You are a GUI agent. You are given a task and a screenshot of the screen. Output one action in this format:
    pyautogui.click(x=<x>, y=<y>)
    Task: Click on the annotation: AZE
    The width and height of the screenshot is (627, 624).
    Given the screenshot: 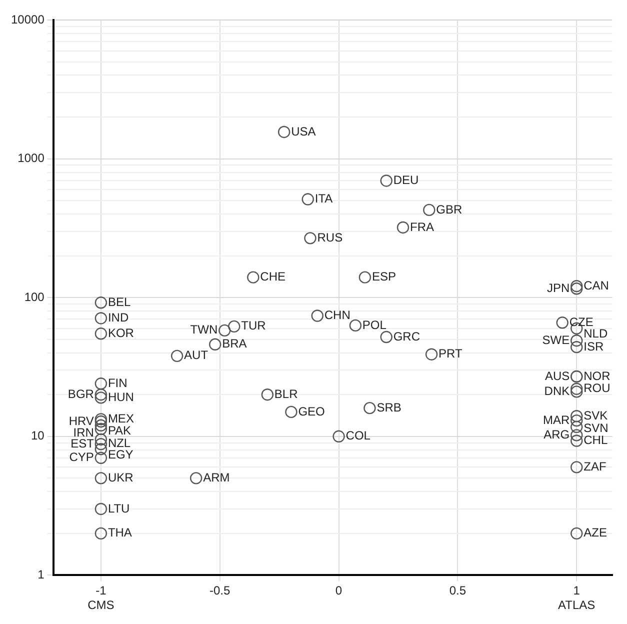 What is the action you would take?
    pyautogui.click(x=595, y=533)
    